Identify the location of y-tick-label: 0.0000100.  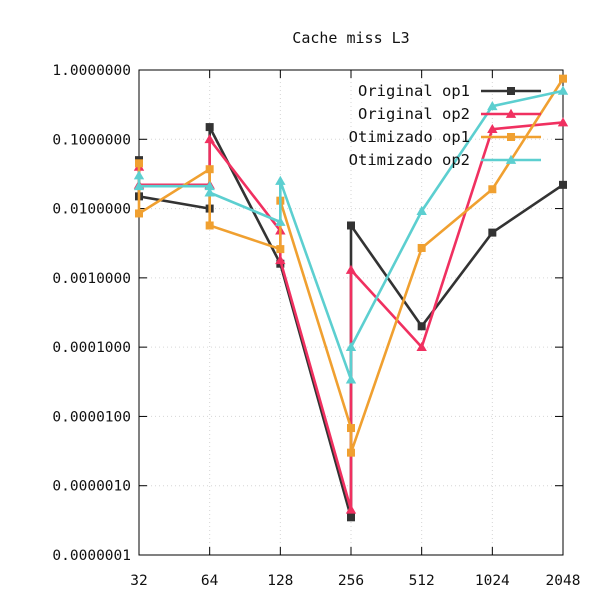
(91, 417).